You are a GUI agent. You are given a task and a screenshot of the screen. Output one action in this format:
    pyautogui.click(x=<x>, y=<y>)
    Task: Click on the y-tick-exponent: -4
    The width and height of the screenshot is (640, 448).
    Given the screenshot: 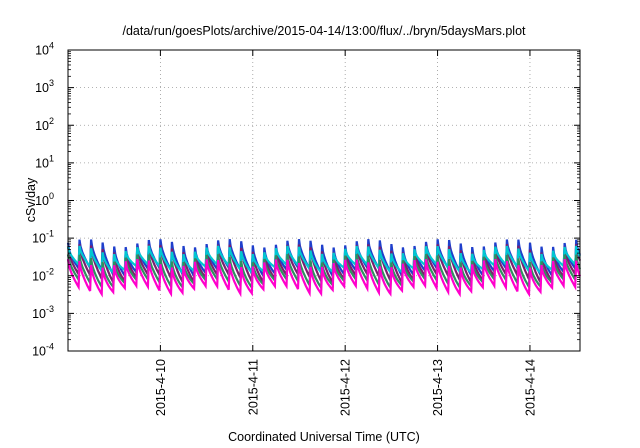 What is the action you would take?
    pyautogui.click(x=50, y=347)
    